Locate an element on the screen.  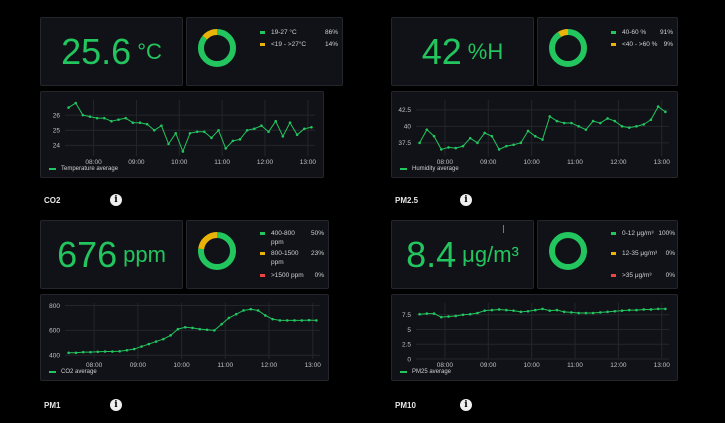
co2-value: 676 is located at coordinates (87, 254).